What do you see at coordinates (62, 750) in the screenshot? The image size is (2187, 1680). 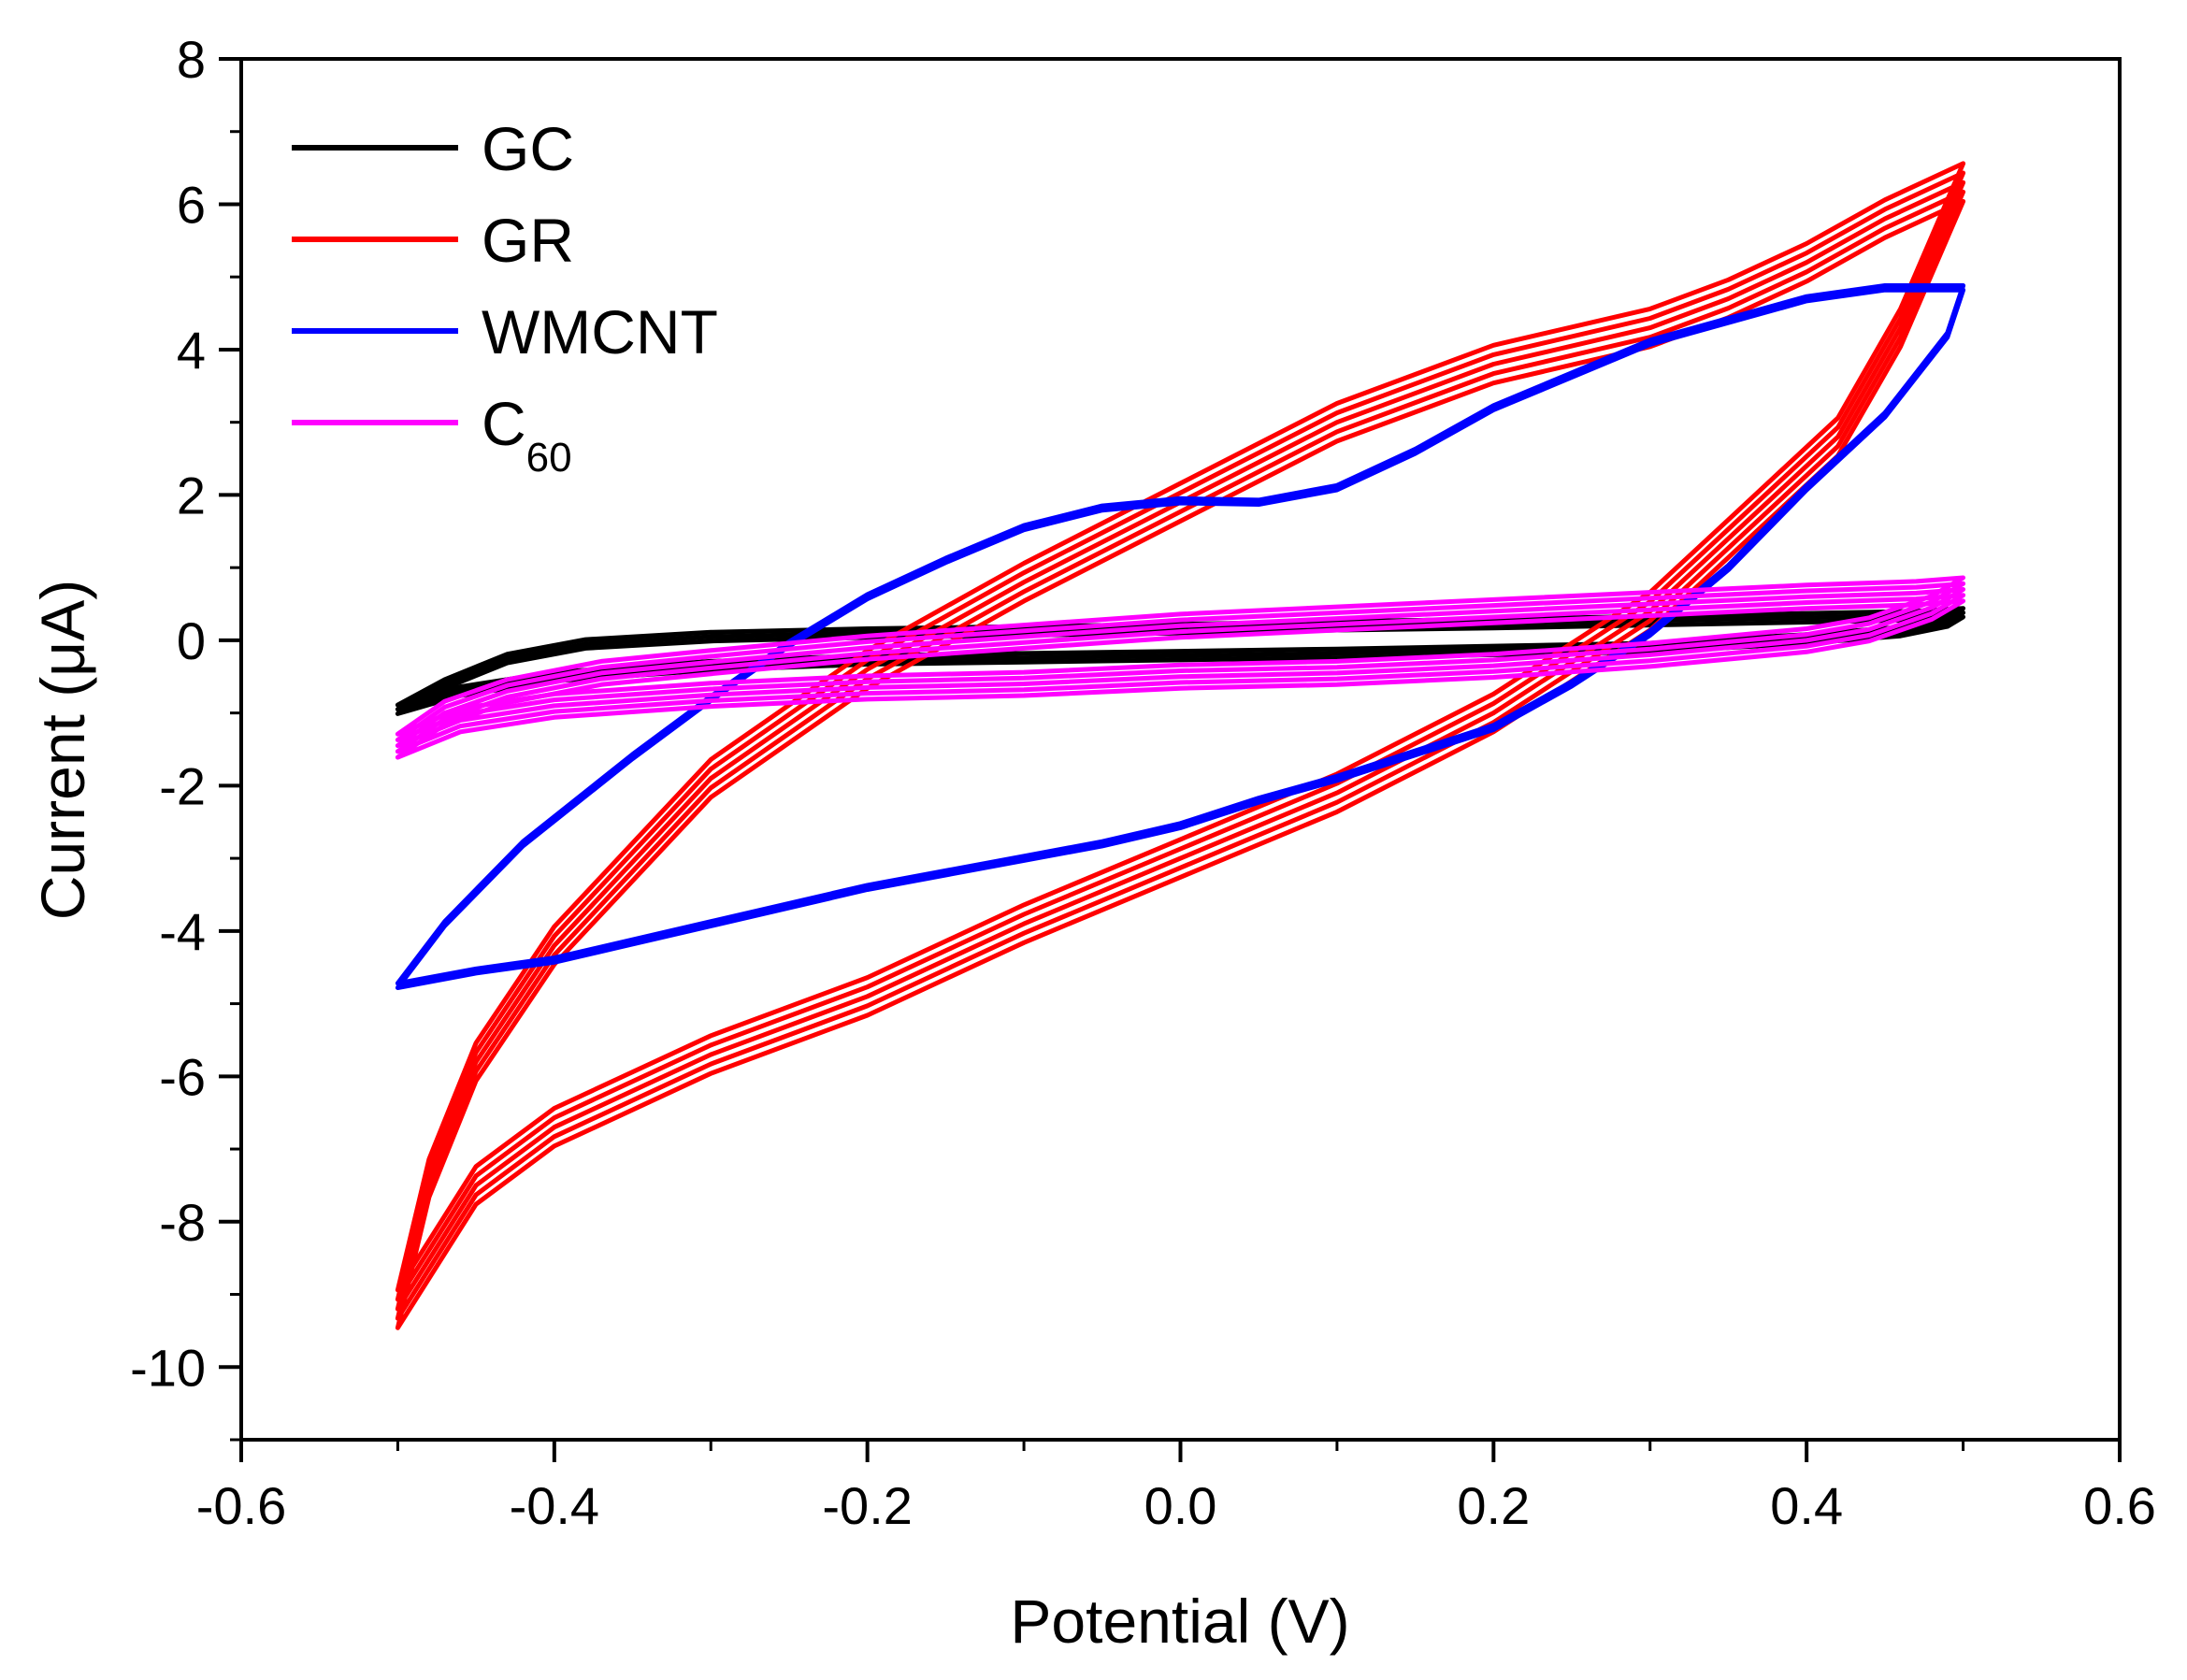 I see `y-axis-title: Current (μA)` at bounding box center [62, 750].